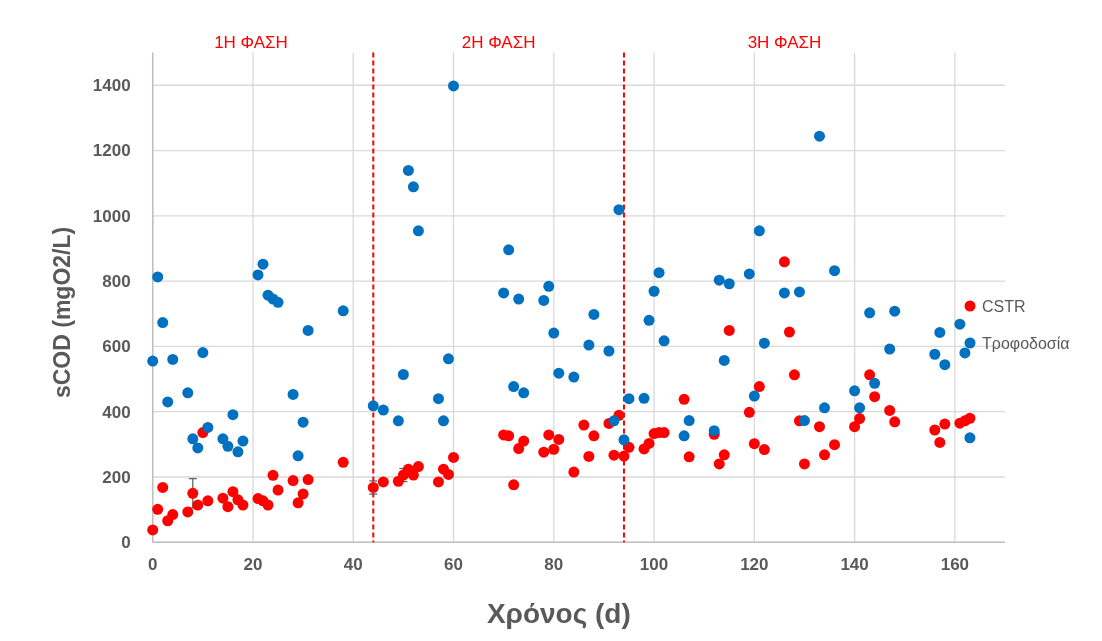 The height and width of the screenshot is (641, 1102). What do you see at coordinates (253, 565) in the screenshot?
I see `x-tick-label: 20` at bounding box center [253, 565].